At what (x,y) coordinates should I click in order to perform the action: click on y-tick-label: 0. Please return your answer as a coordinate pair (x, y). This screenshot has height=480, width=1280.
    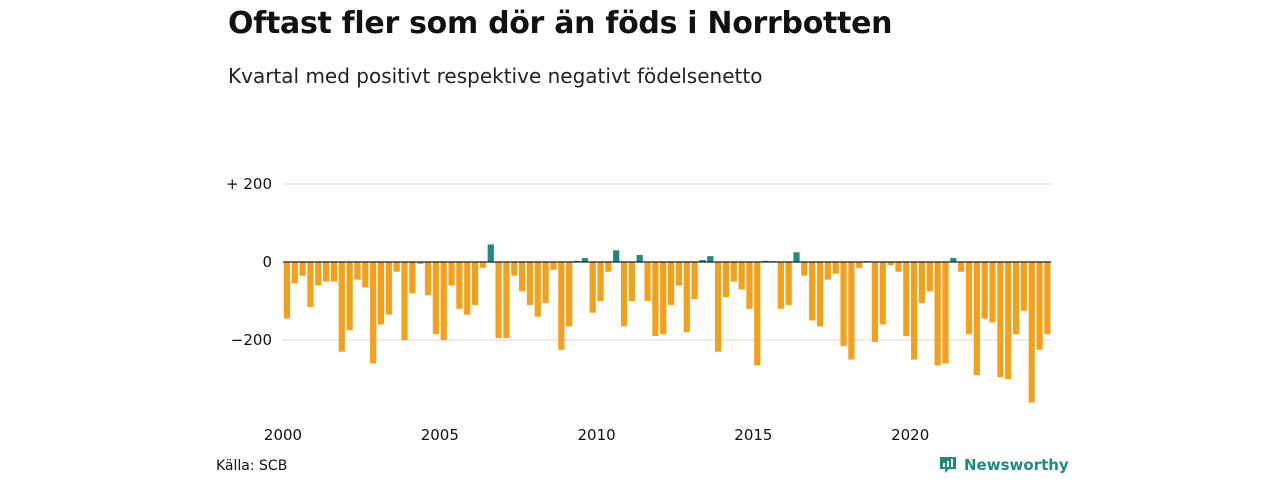
    Looking at the image, I should click on (267, 262).